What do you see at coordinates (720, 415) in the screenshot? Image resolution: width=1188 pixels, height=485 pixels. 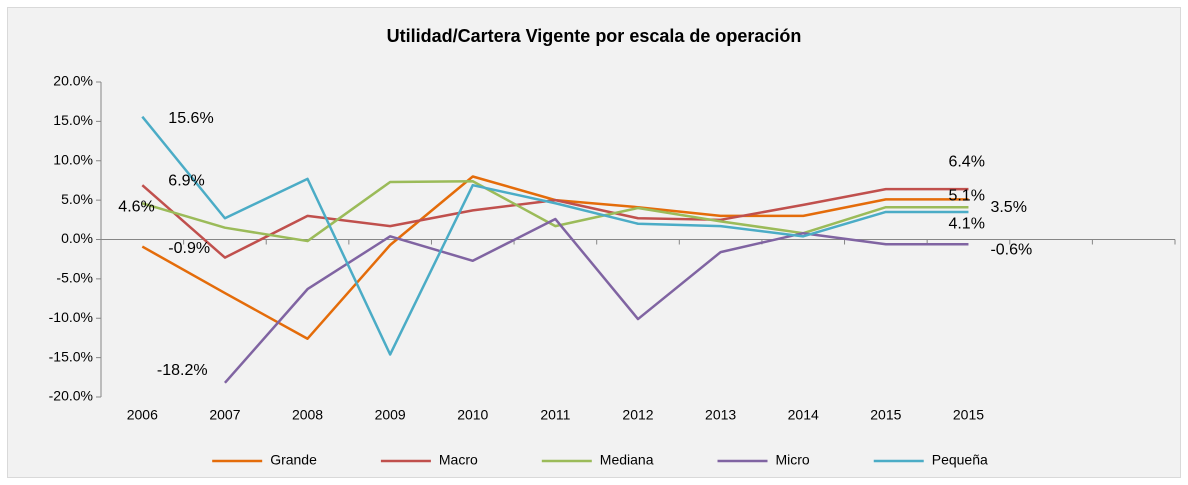 I see `x-tick-label: 2013` at bounding box center [720, 415].